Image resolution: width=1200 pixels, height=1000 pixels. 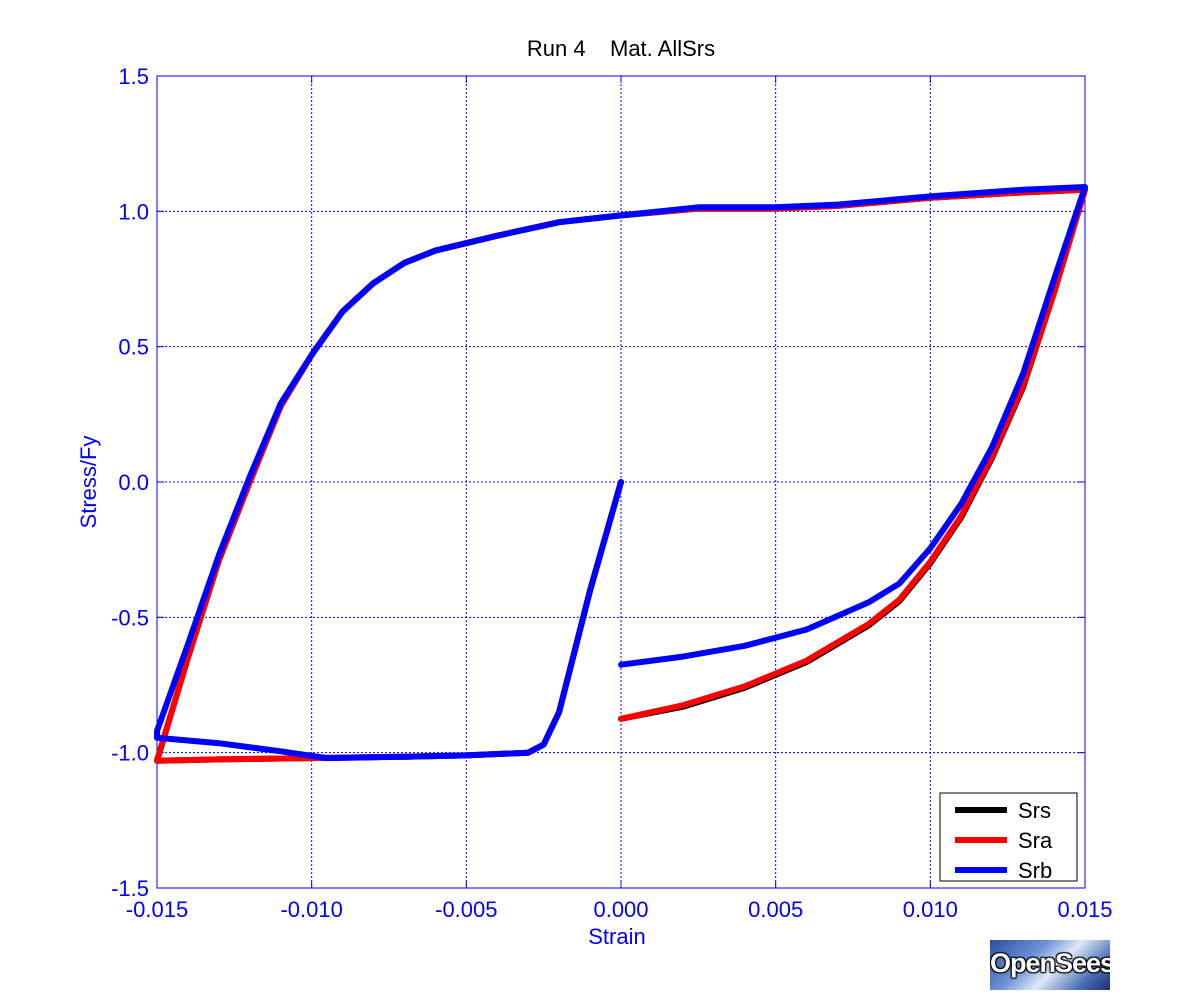 I want to click on x-tick-label: -0.010, so click(x=311, y=909).